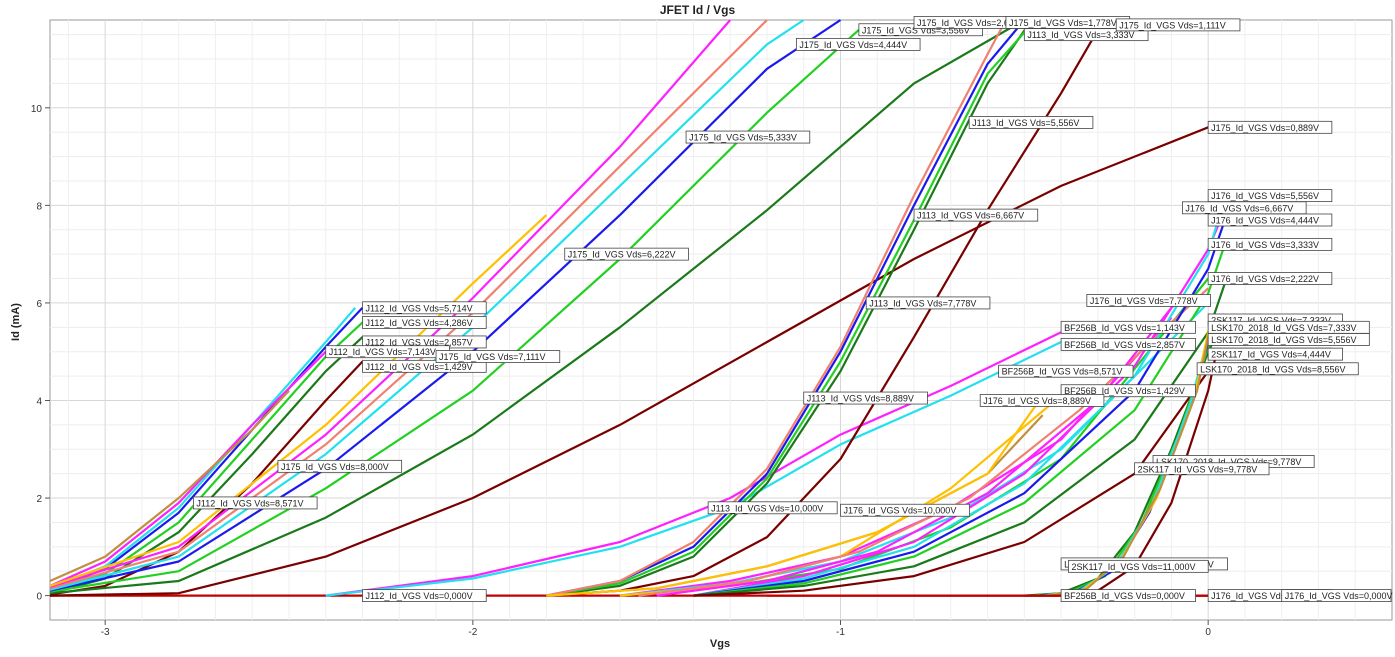 This screenshot has width=1395, height=657. What do you see at coordinates (1265, 245) in the screenshot?
I see `annotation-text: J176_Id_VGS Vds=3,333V` at bounding box center [1265, 245].